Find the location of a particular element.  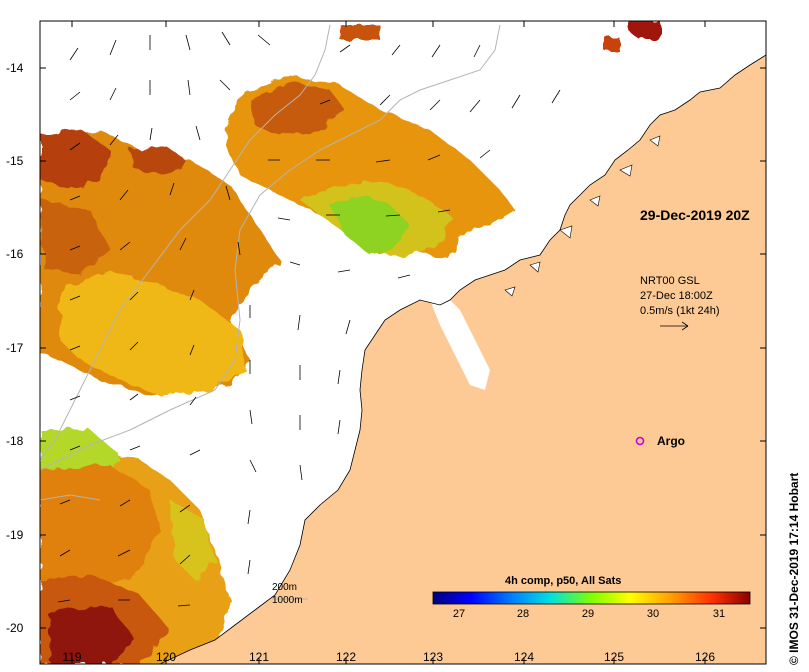

y-tick-label: -19 is located at coordinates (15, 535).